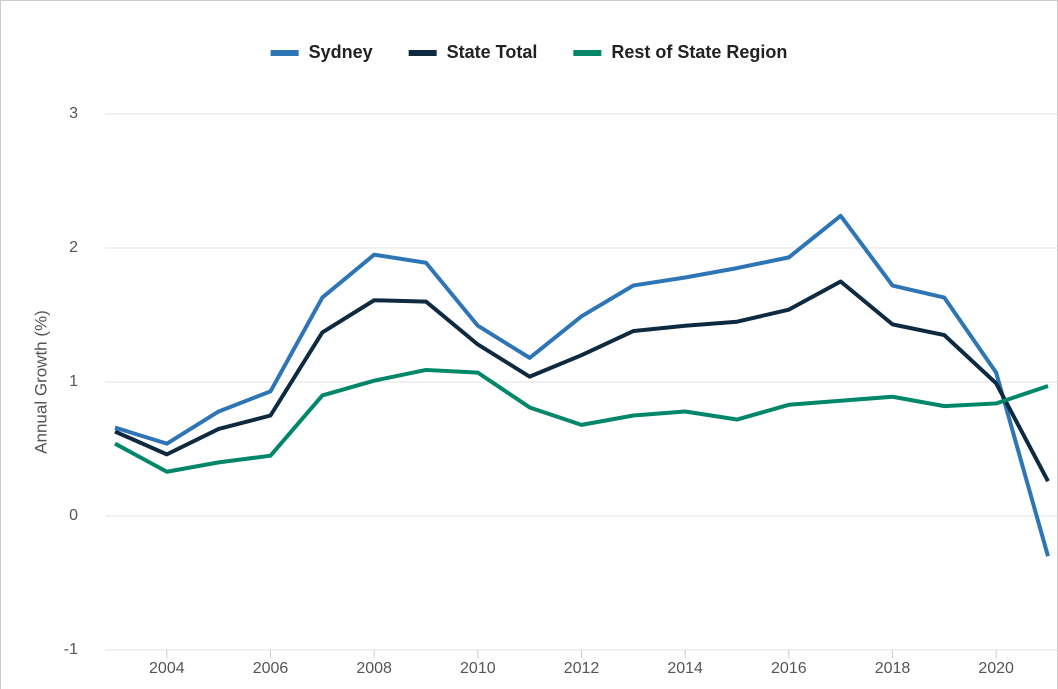 The image size is (1058, 689). I want to click on y-tick-label: 1, so click(73, 381).